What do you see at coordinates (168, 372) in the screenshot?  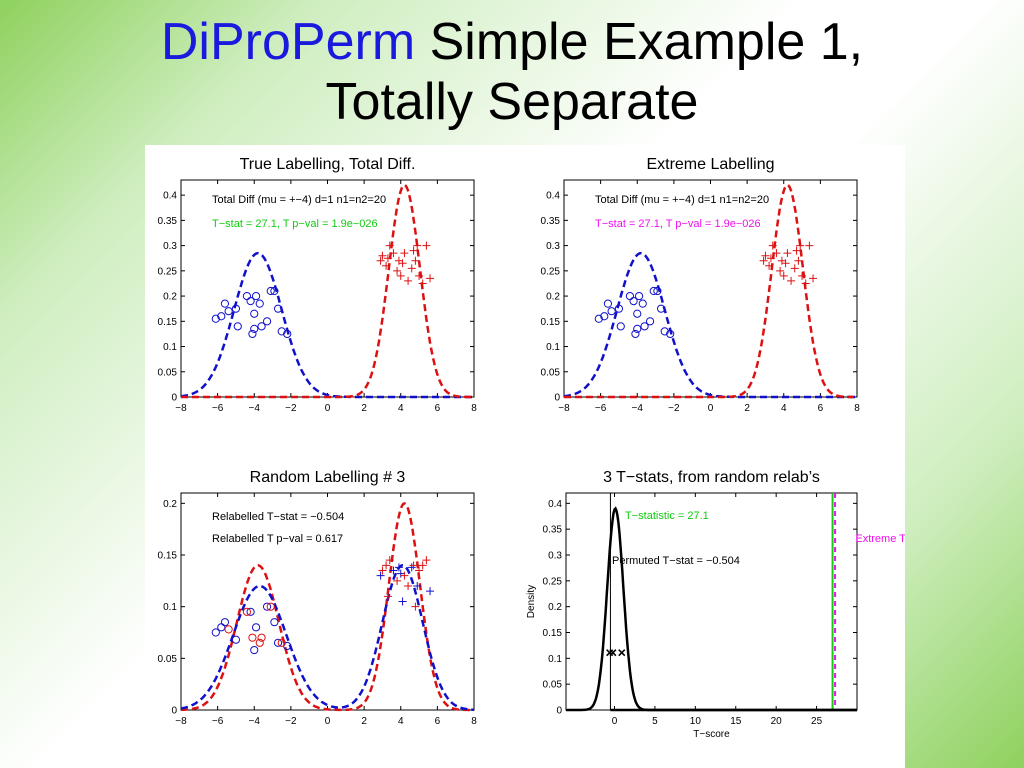 I see `y-tick-label: 0.05` at bounding box center [168, 372].